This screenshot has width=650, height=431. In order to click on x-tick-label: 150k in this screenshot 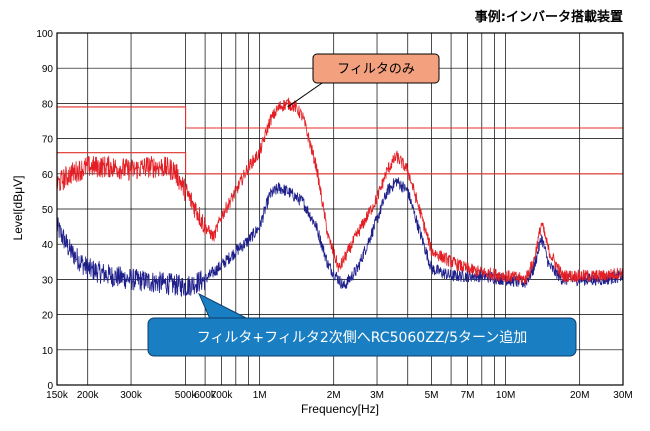, I will do `click(57, 395)`.